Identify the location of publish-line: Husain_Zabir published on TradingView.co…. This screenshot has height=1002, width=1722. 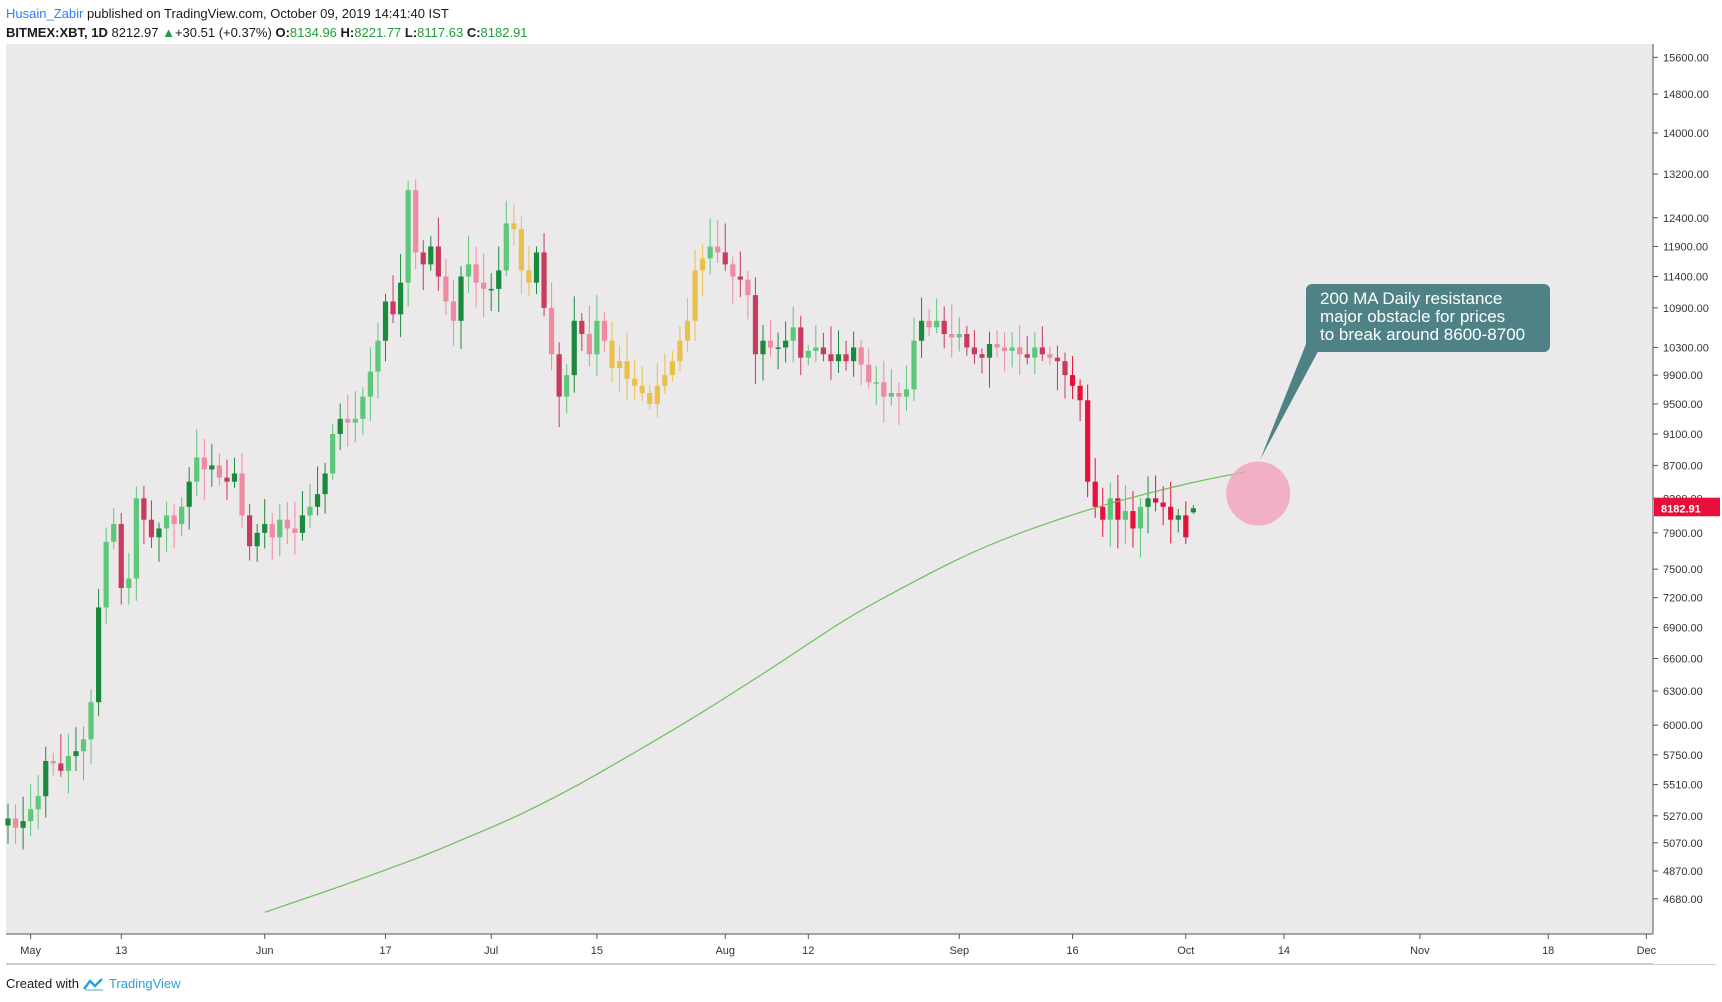
(267, 13).